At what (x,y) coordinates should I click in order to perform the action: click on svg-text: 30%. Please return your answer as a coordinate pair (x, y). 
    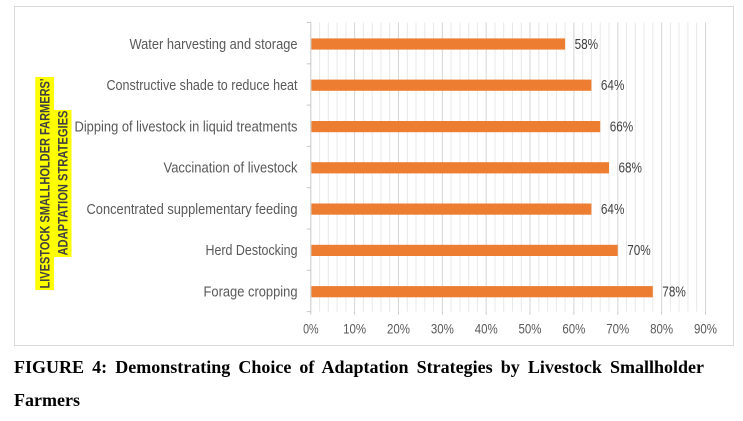
    Looking at the image, I should click on (442, 329).